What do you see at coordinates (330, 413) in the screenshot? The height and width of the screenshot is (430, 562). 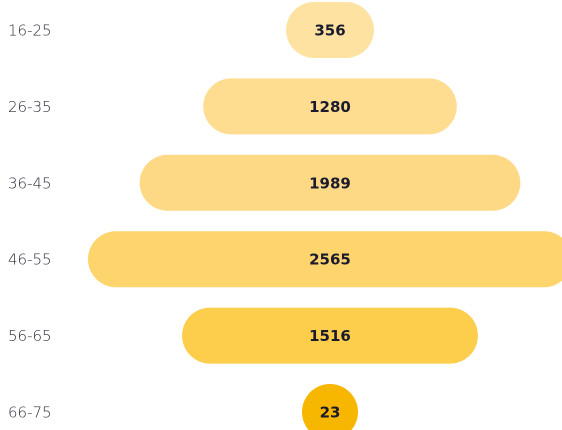 I see `value-label: 23` at bounding box center [330, 413].